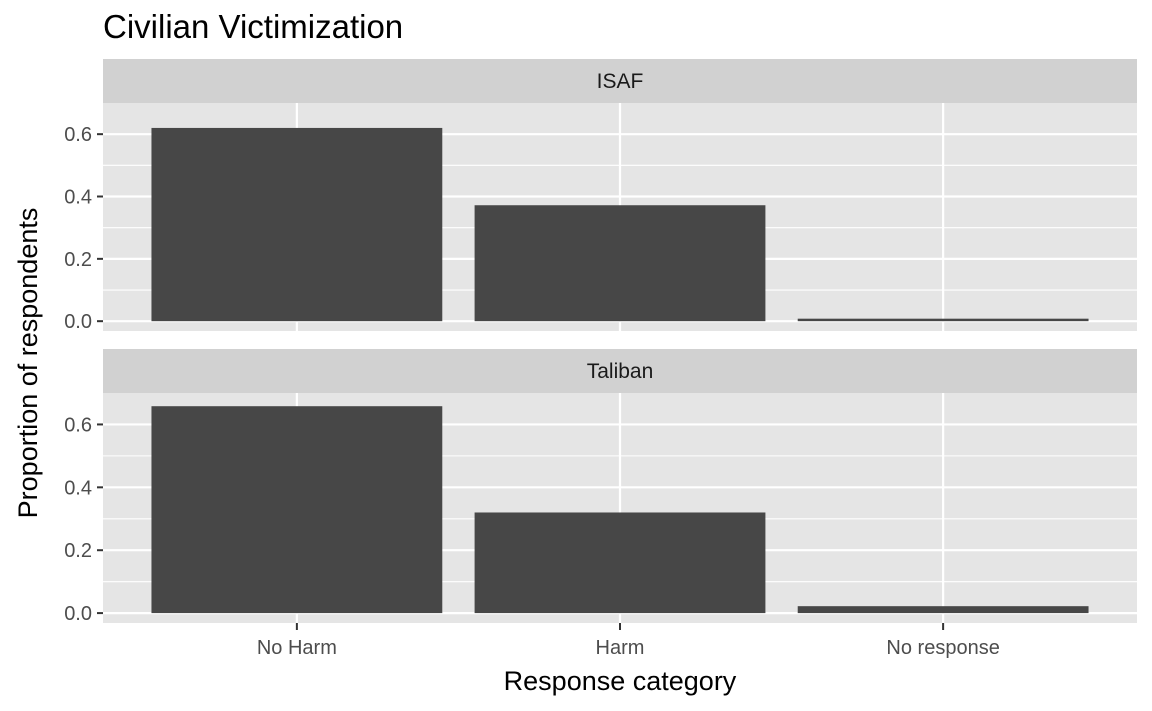  I want to click on bar-isaf-no-response, so click(943, 320).